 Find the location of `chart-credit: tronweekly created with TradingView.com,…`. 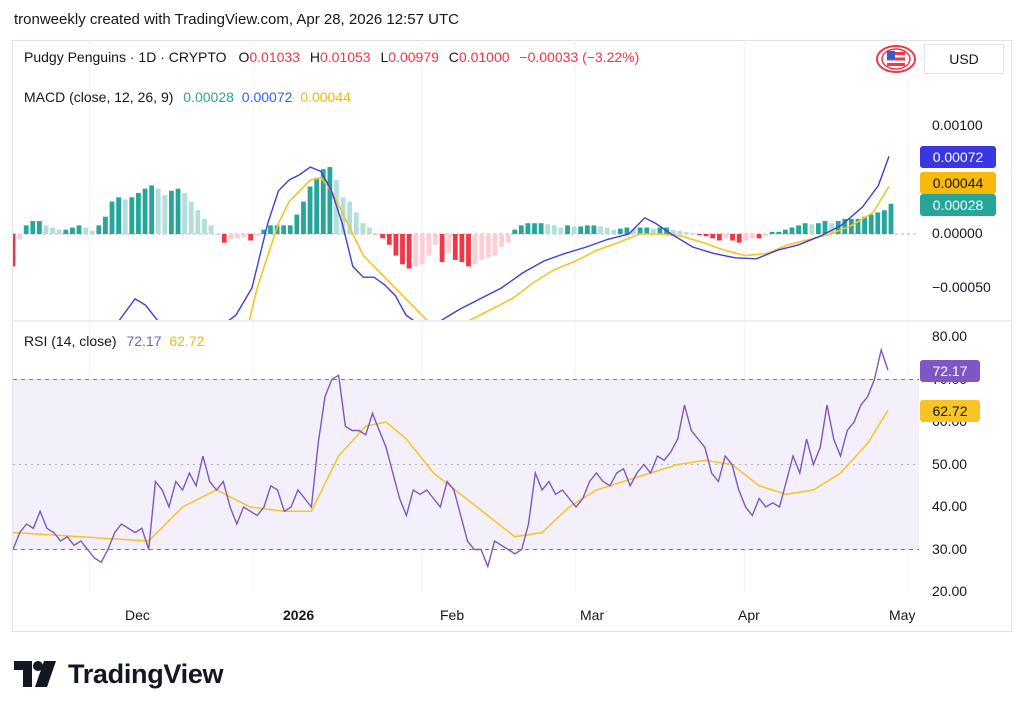

chart-credit: tronweekly created with TradingView.com,… is located at coordinates (236, 19).